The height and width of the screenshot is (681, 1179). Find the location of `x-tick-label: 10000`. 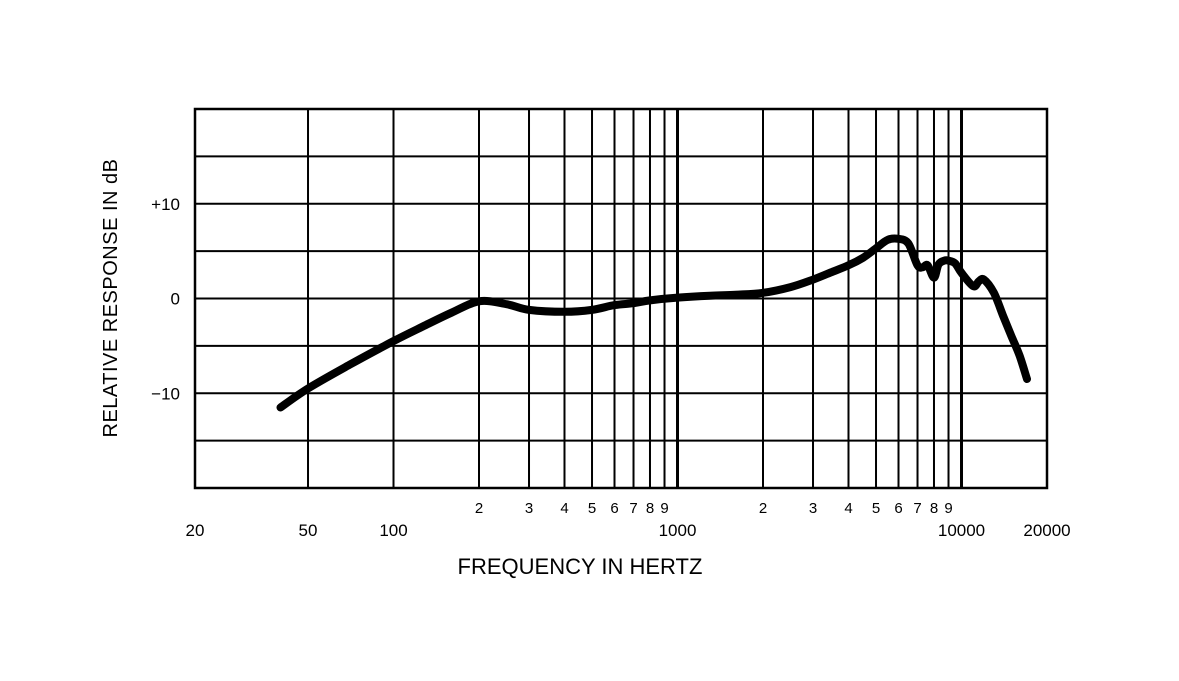

x-tick-label: 10000 is located at coordinates (961, 530).